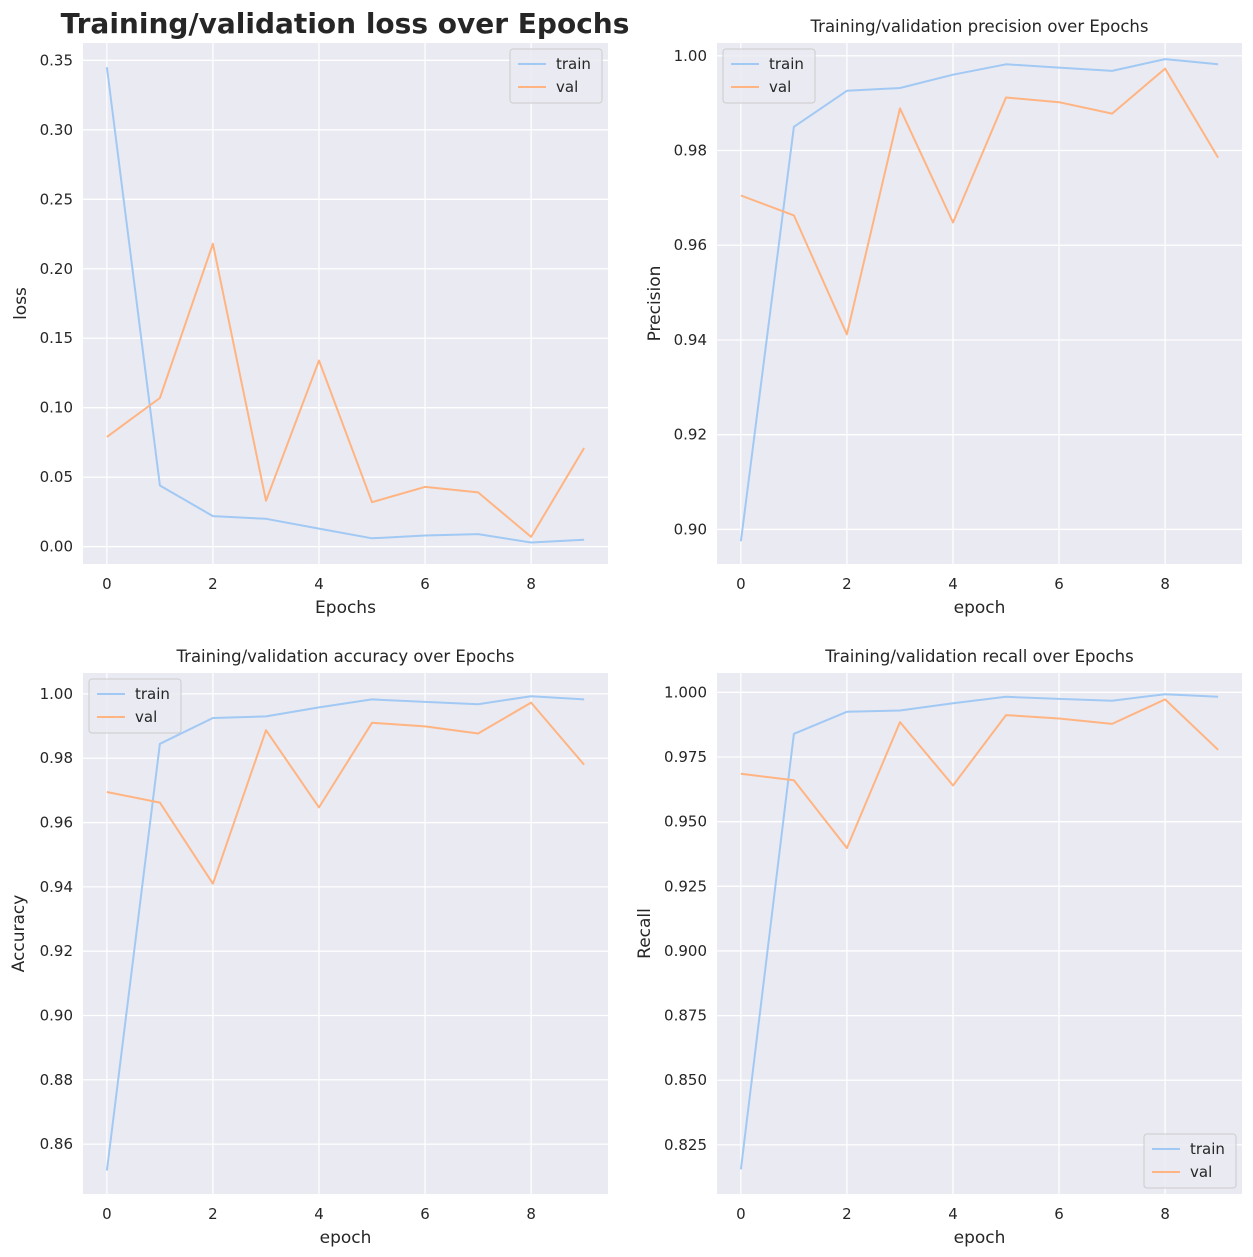  Describe the element at coordinates (56, 60) in the screenshot. I see `y-tick-label-0-7: 0.35` at that location.